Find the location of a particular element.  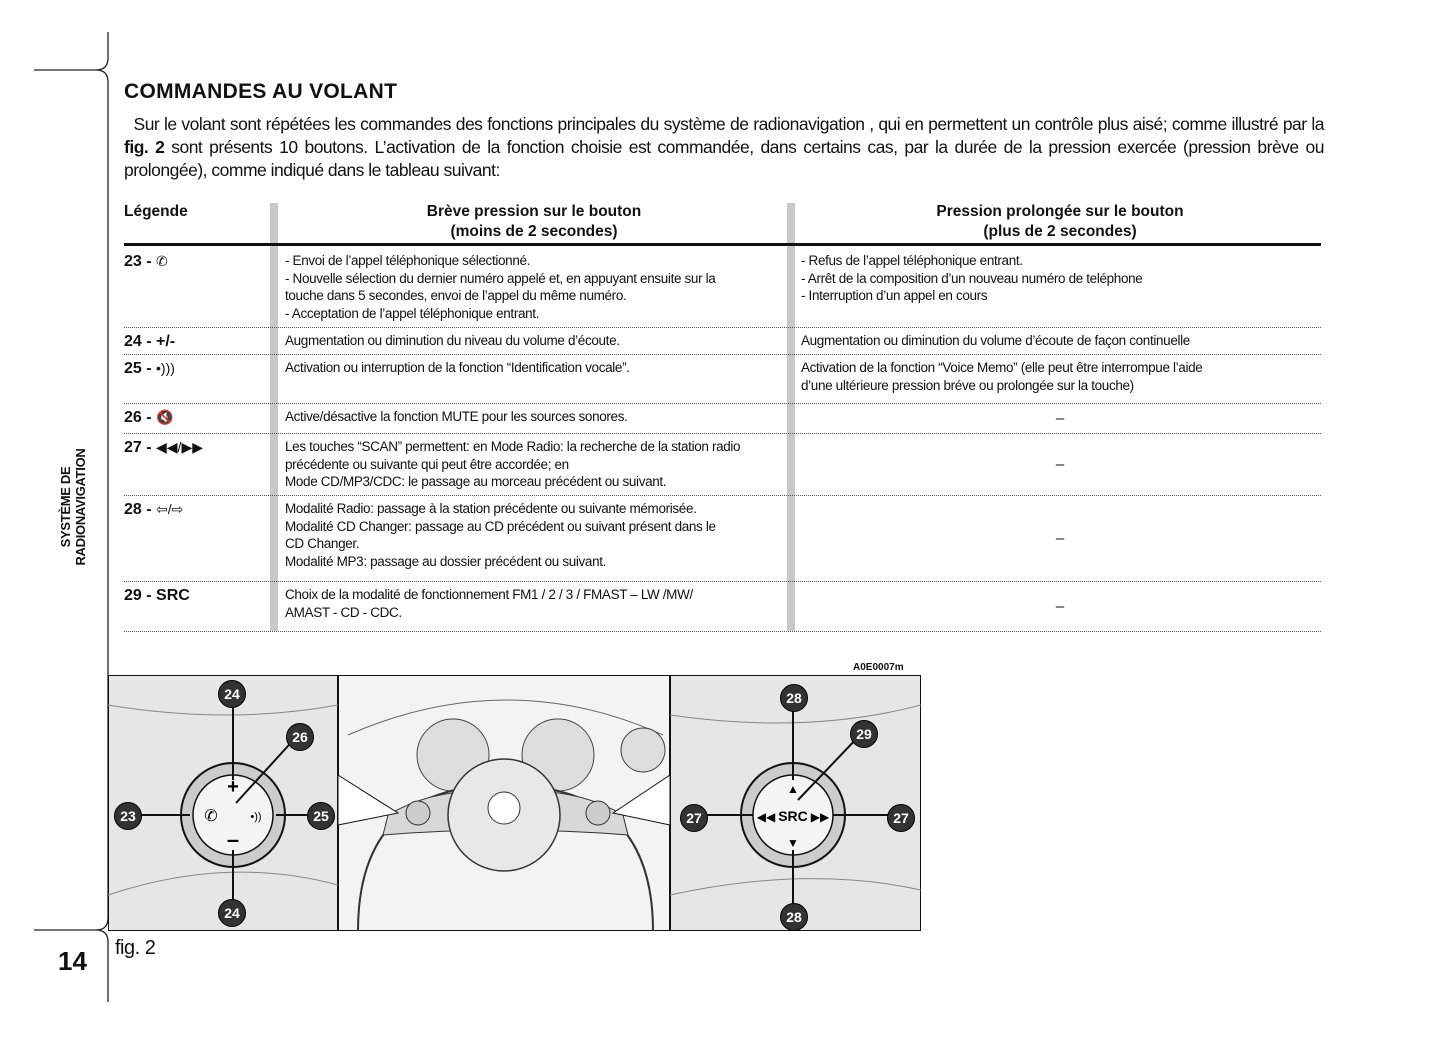

row-legend: 26 - 🔇 is located at coordinates (148, 418).